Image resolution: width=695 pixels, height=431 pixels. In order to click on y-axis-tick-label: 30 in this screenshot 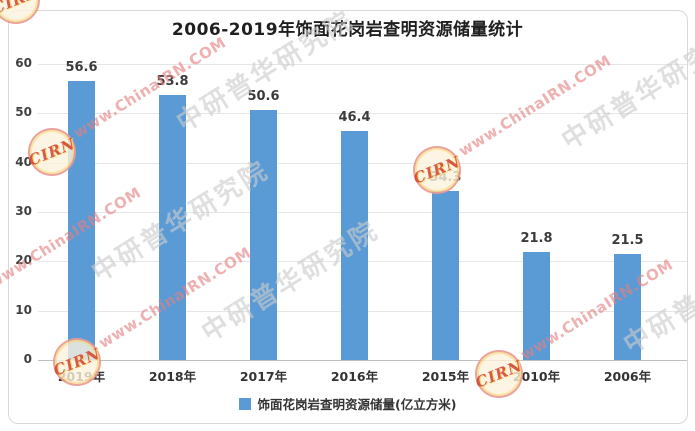, I will do `click(23, 211)`.